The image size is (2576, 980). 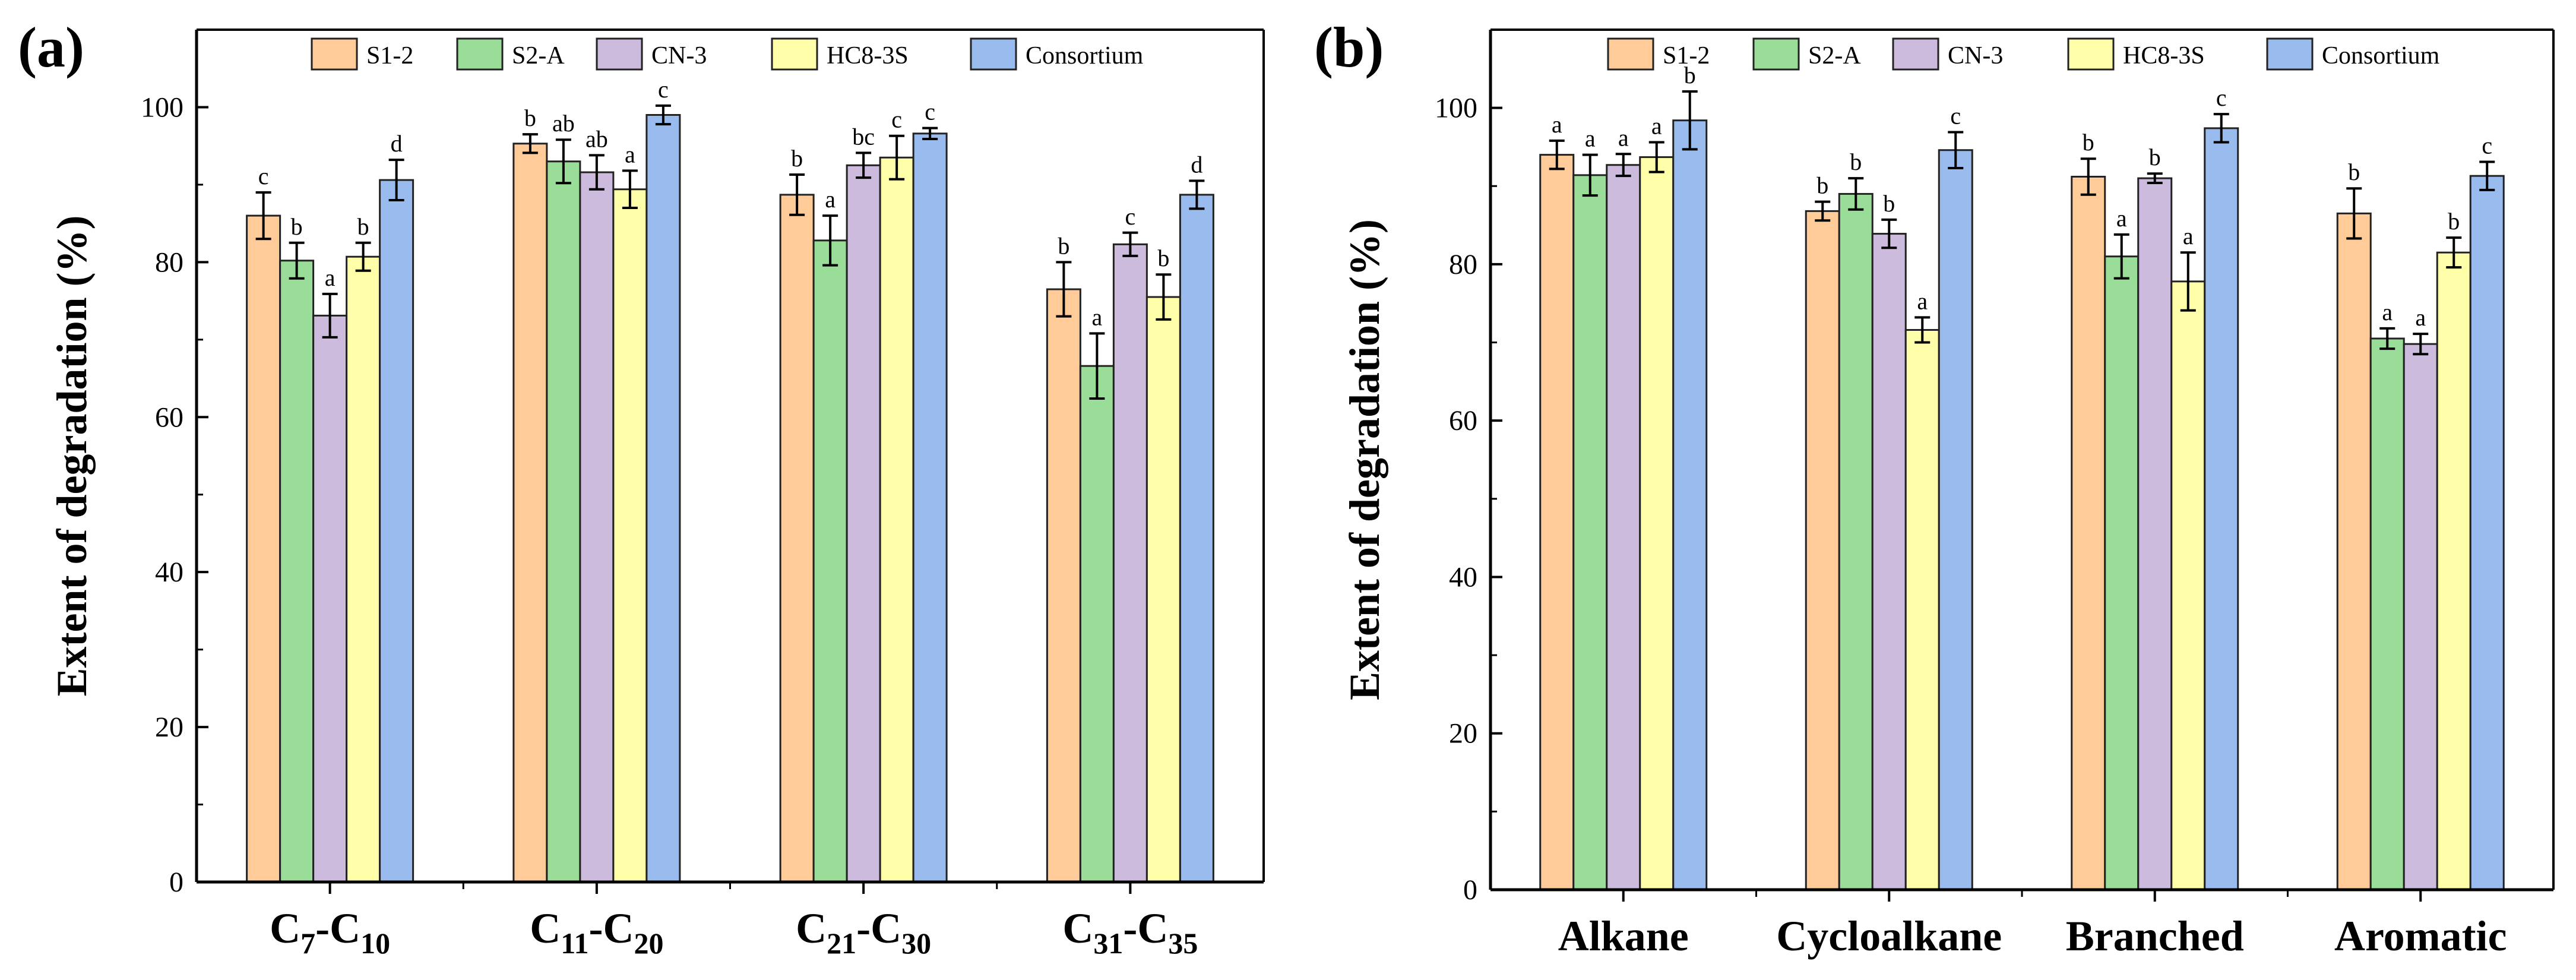 What do you see at coordinates (307, 944) in the screenshot?
I see `x-tick-subscript: 7` at bounding box center [307, 944].